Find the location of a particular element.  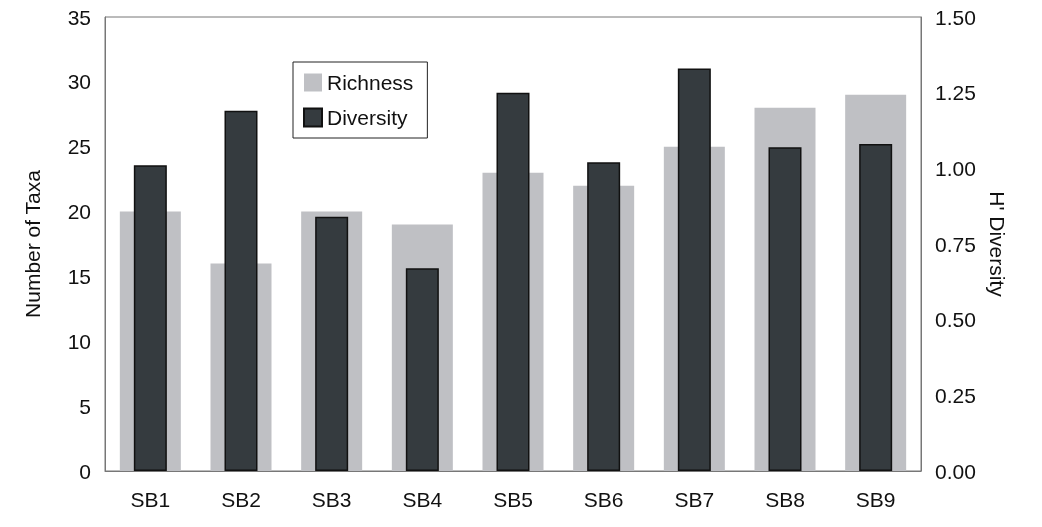

y2-tick-label: 1.00 is located at coordinates (955, 168).